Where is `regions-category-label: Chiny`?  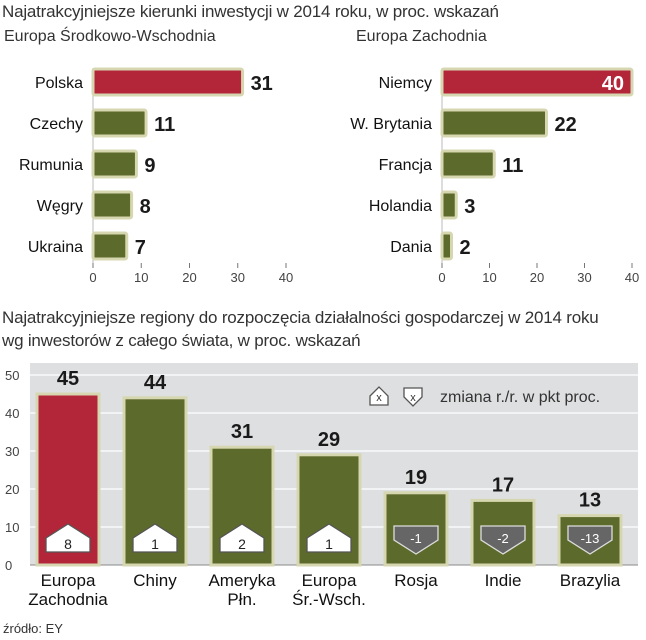
regions-category-label: Chiny is located at coordinates (155, 580).